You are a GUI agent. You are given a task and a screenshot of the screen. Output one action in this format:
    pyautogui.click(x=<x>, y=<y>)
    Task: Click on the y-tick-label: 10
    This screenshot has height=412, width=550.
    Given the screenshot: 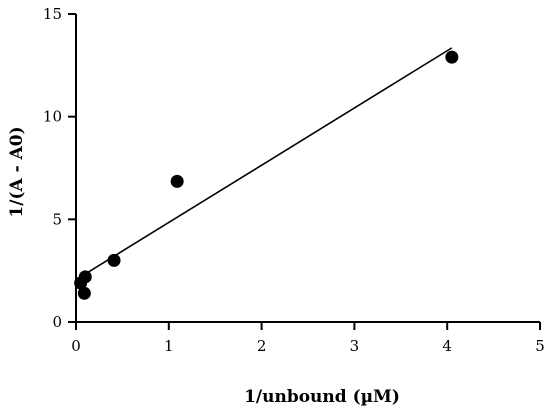 What is the action you would take?
    pyautogui.click(x=52, y=117)
    